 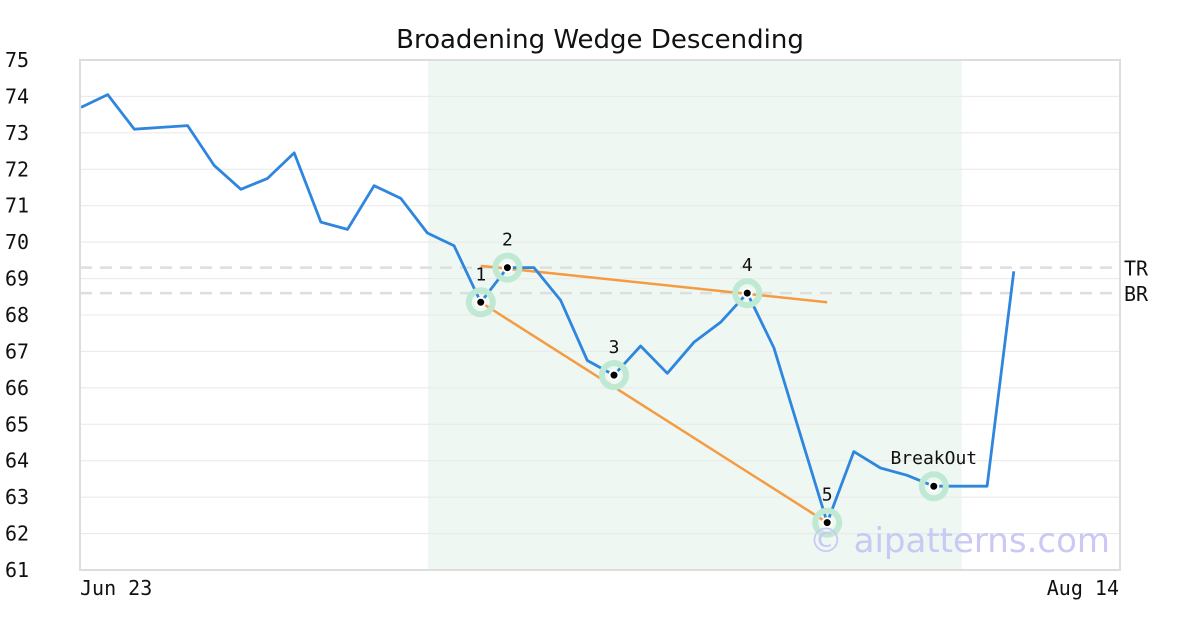 I want to click on y-tick-label: 69, so click(x=17, y=279).